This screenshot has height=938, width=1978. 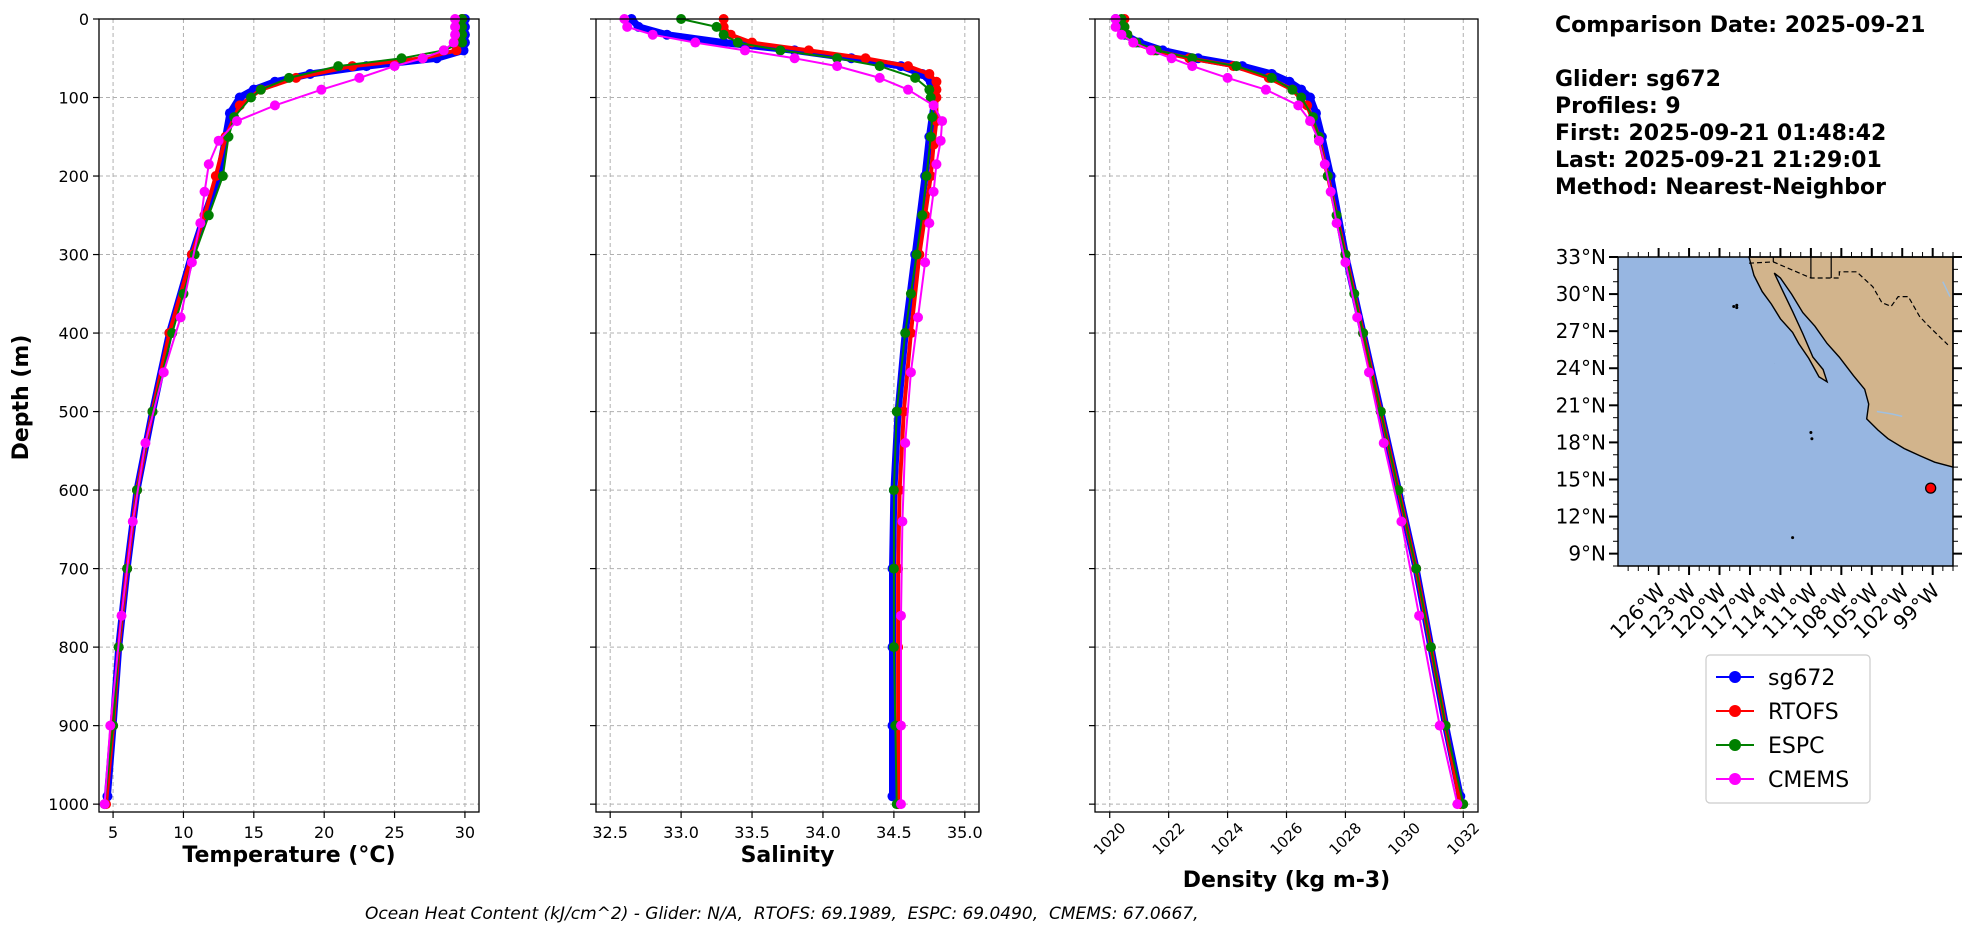 I want to click on xtick-label-0: 32.5, so click(x=610, y=832).